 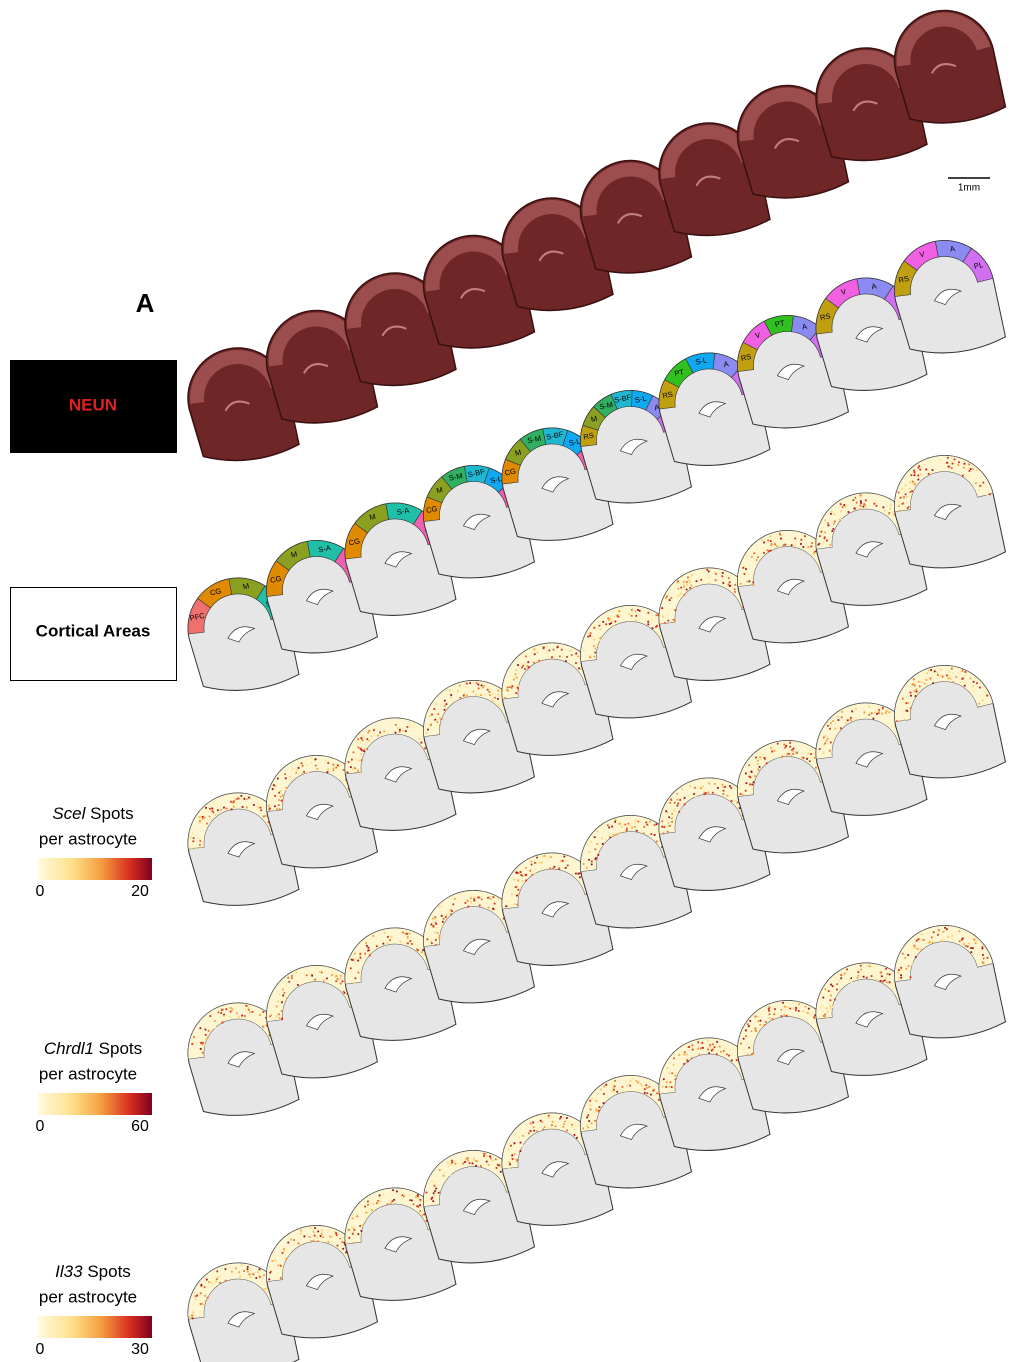 What do you see at coordinates (874, 286) in the screenshot?
I see `area-label: A` at bounding box center [874, 286].